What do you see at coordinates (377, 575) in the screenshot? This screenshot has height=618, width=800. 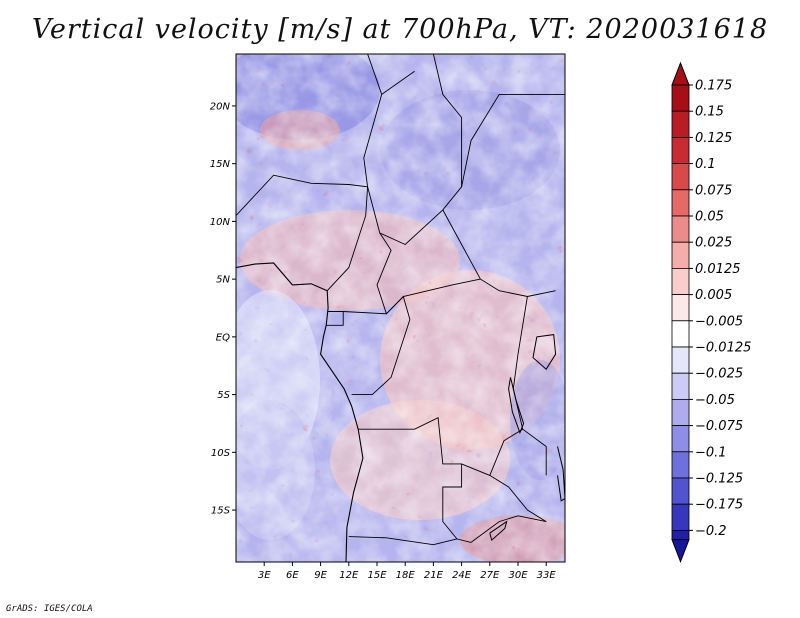 I see `lon-tick-label: 15E` at bounding box center [377, 575].